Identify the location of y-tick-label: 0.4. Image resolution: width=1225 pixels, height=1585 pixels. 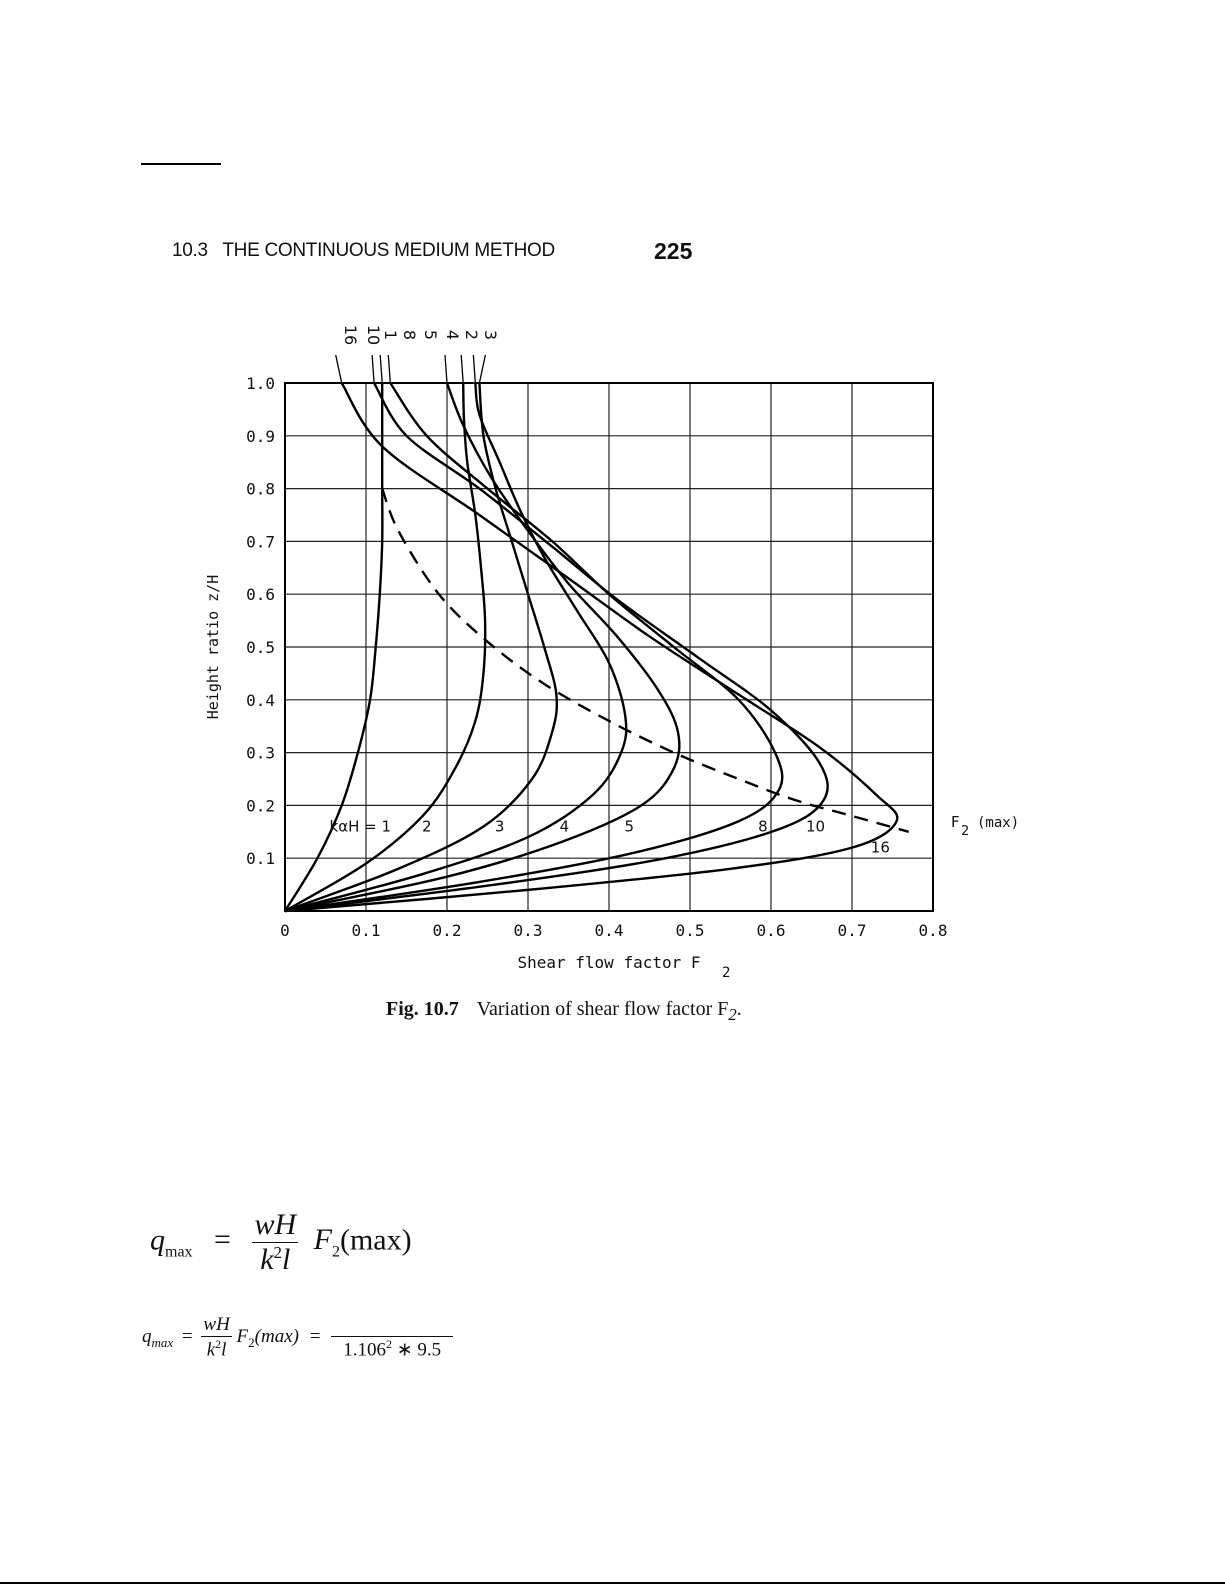
(260, 700).